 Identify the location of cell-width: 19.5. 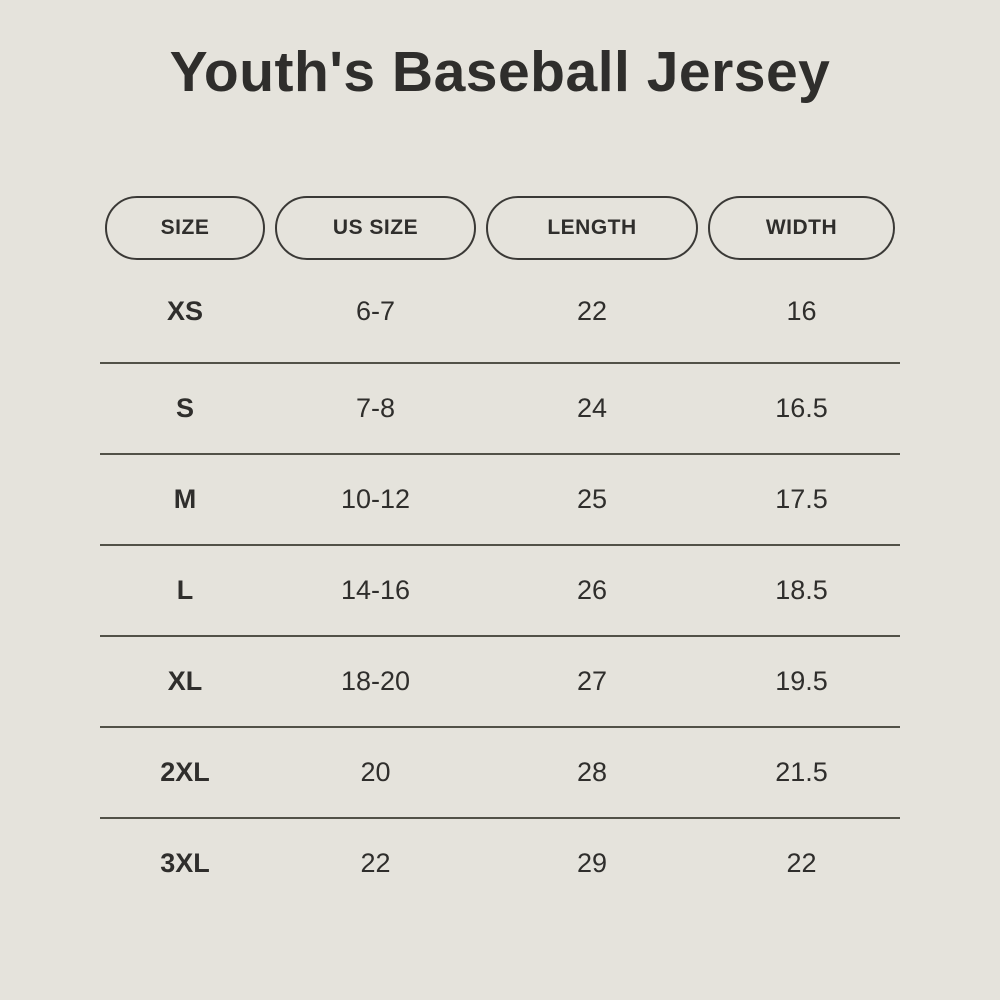
(801, 681).